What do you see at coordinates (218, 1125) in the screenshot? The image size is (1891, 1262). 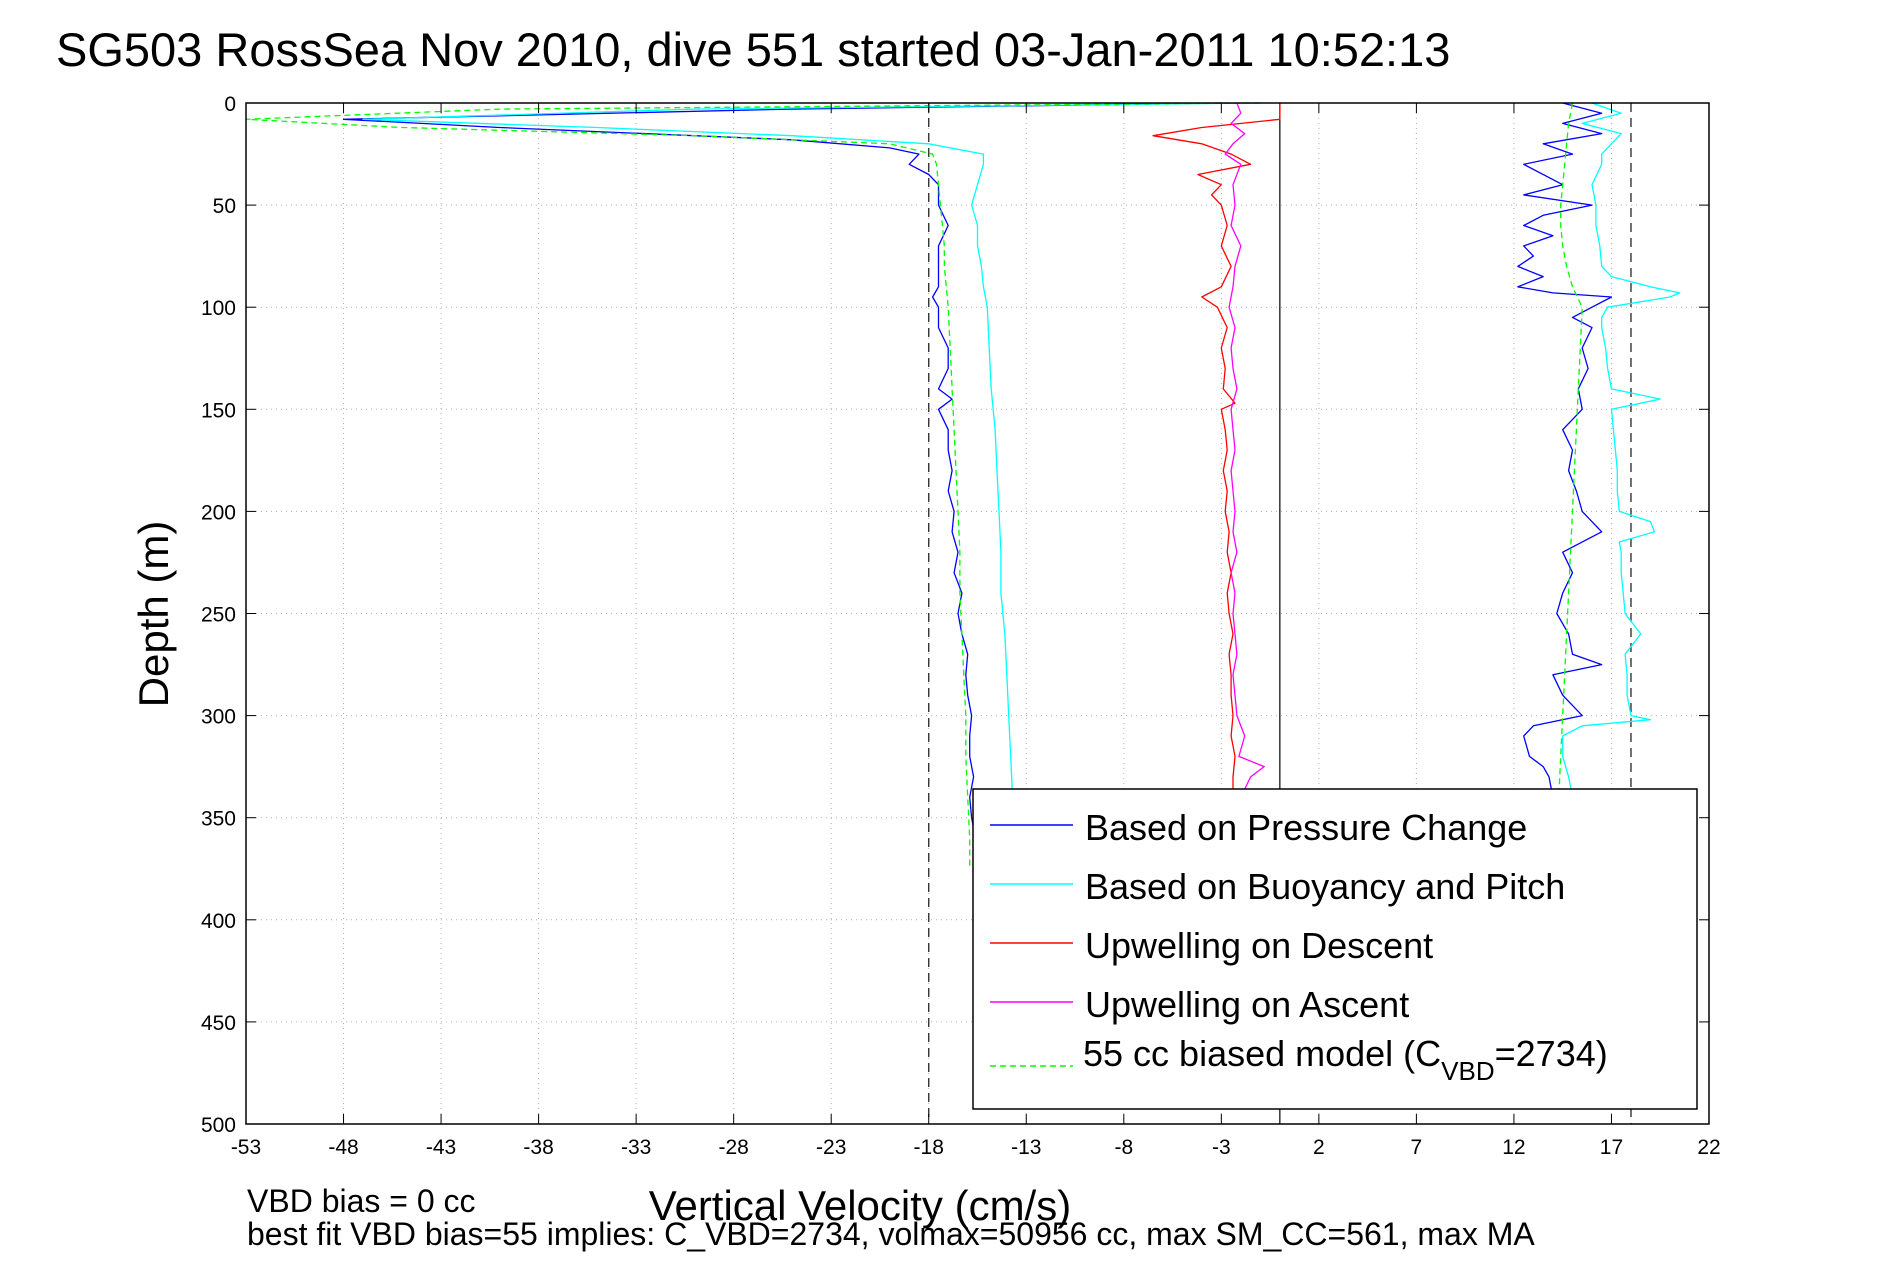 I see `y-tick-label: 500` at bounding box center [218, 1125].